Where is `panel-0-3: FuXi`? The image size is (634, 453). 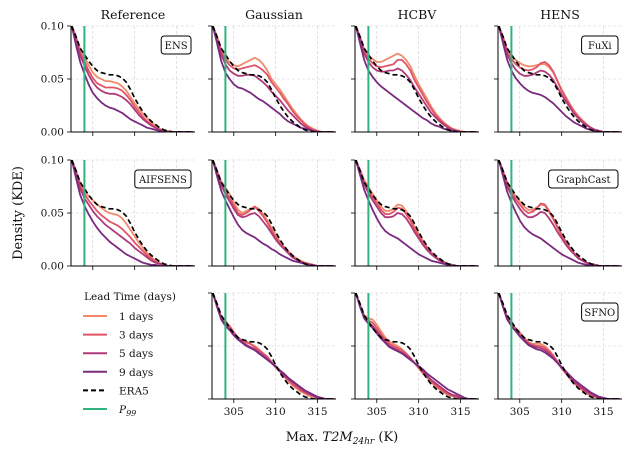 panel-0-3: FuXi is located at coordinates (558, 80).